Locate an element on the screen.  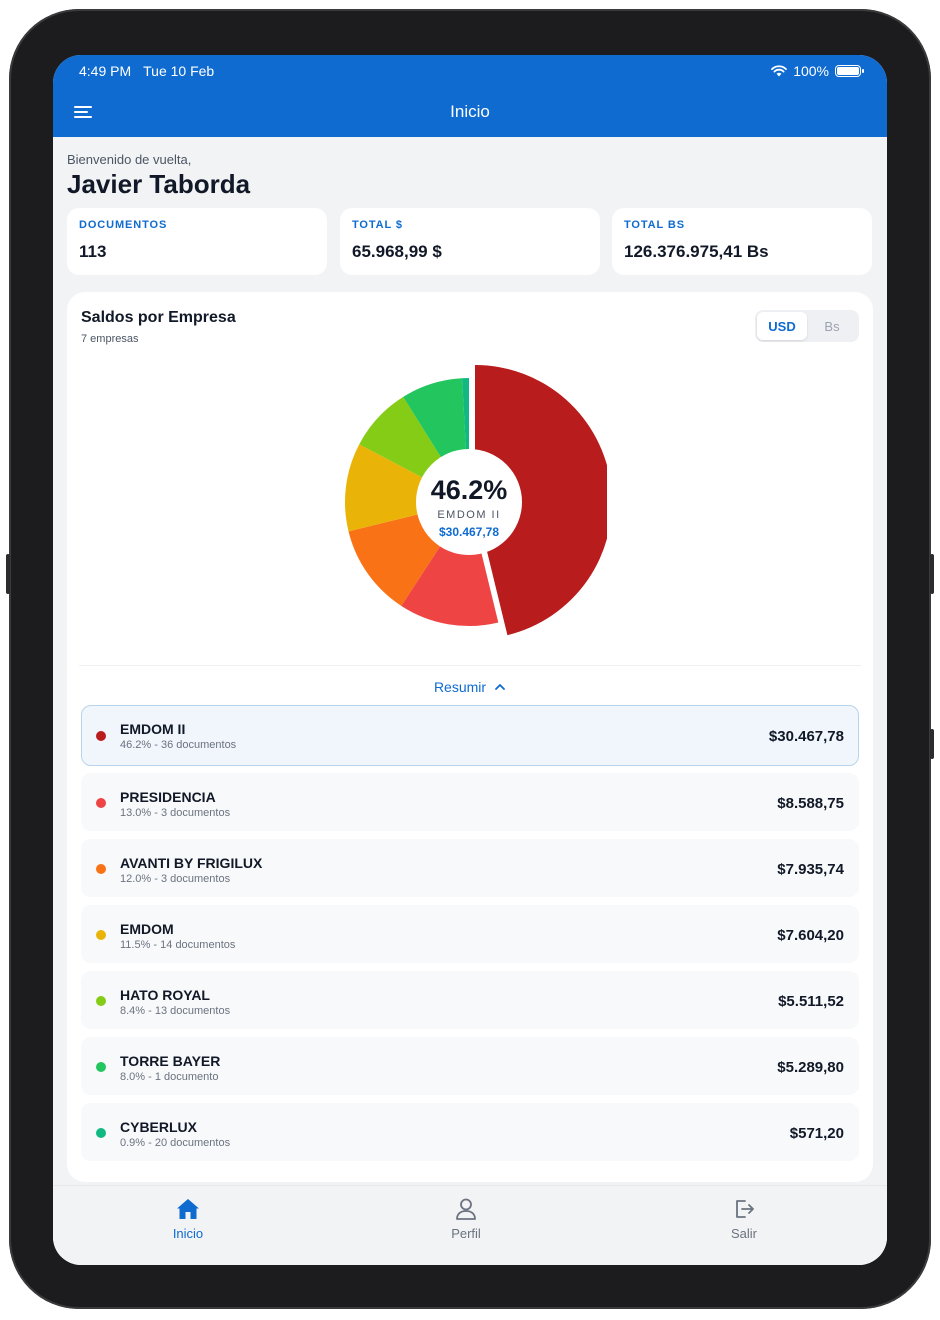
wifi-icon is located at coordinates (779, 71).